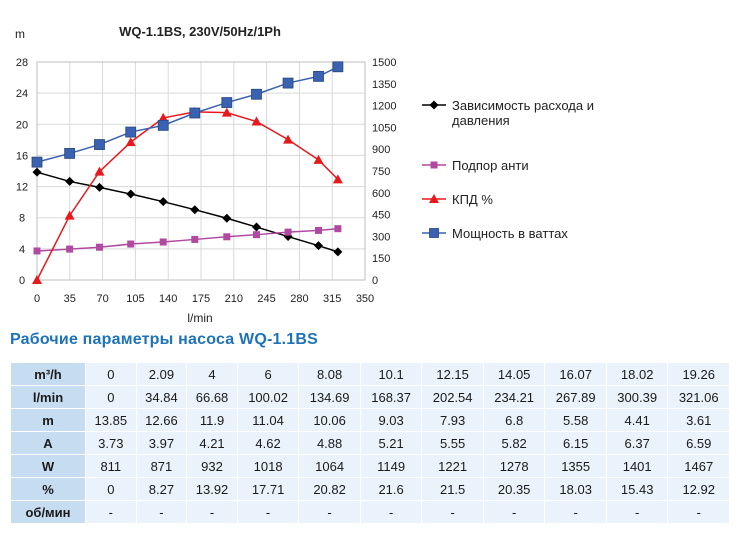 The width and height of the screenshot is (741, 544). What do you see at coordinates (22, 125) in the screenshot?
I see `y-tick-label: 20` at bounding box center [22, 125].